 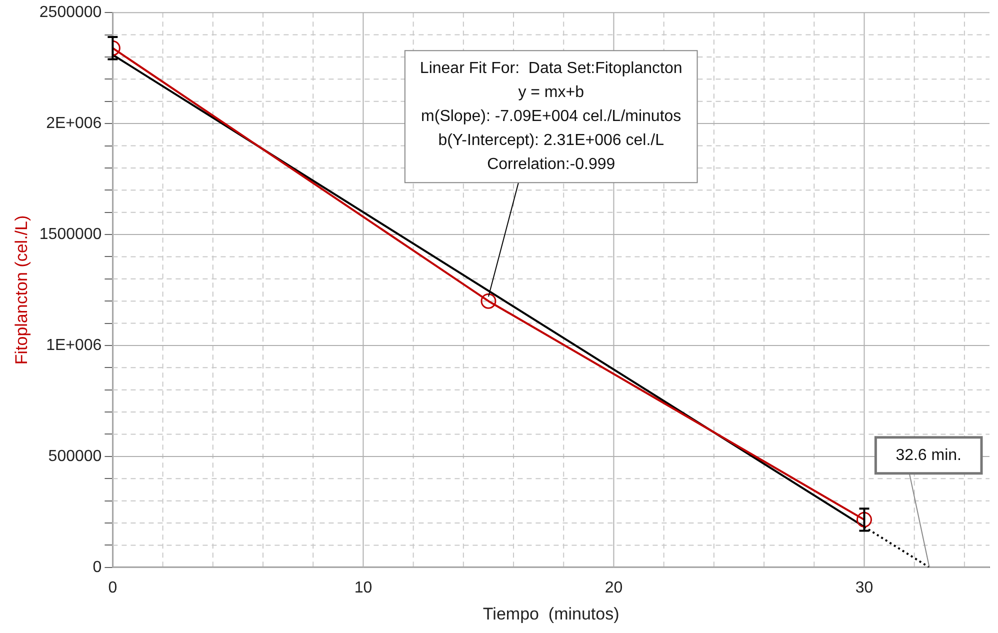 What do you see at coordinates (613, 587) in the screenshot?
I see `x-tick-label: 20` at bounding box center [613, 587].